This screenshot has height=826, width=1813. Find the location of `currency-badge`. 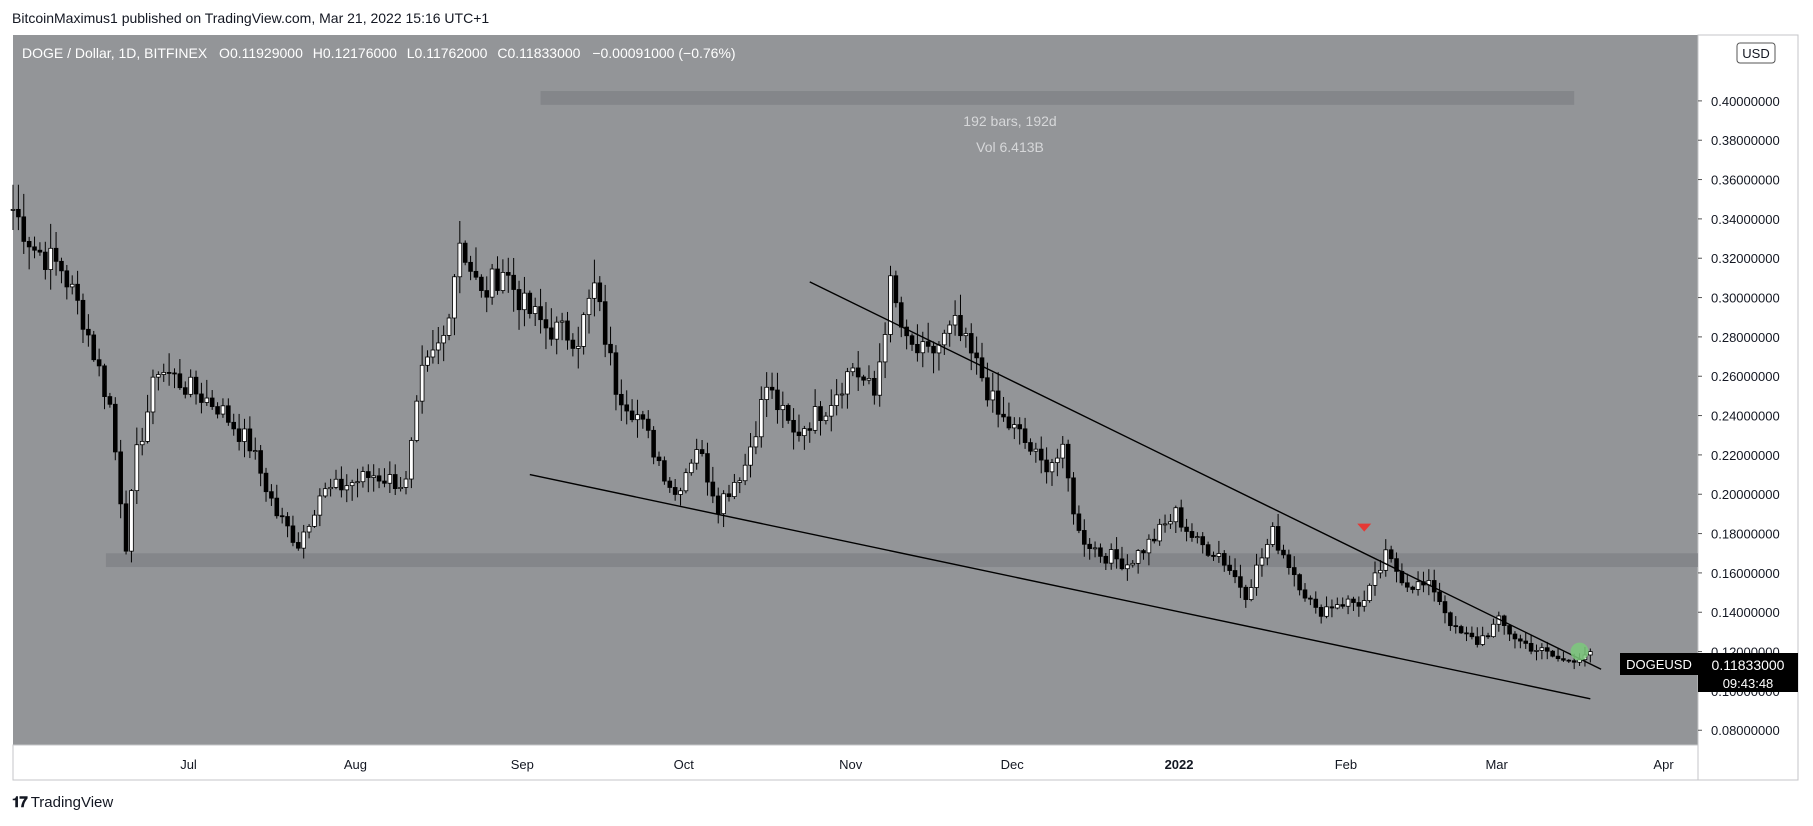

currency-badge is located at coordinates (1756, 53).